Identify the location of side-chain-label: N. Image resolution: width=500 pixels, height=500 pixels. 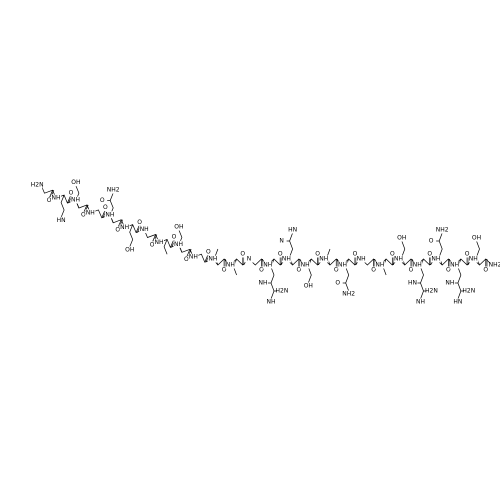
(281, 241).